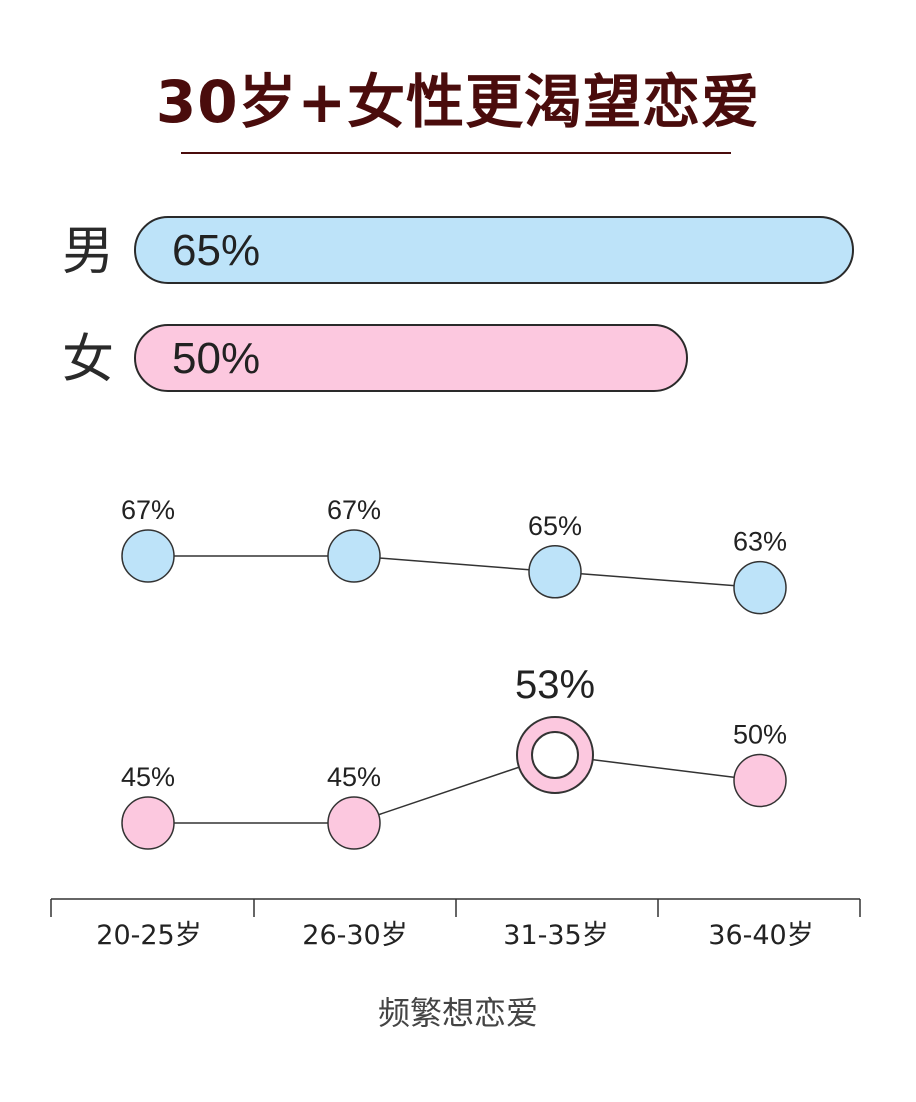 This screenshot has width=916, height=1102. I want to click on series-1-data-label: 63%, so click(760, 542).